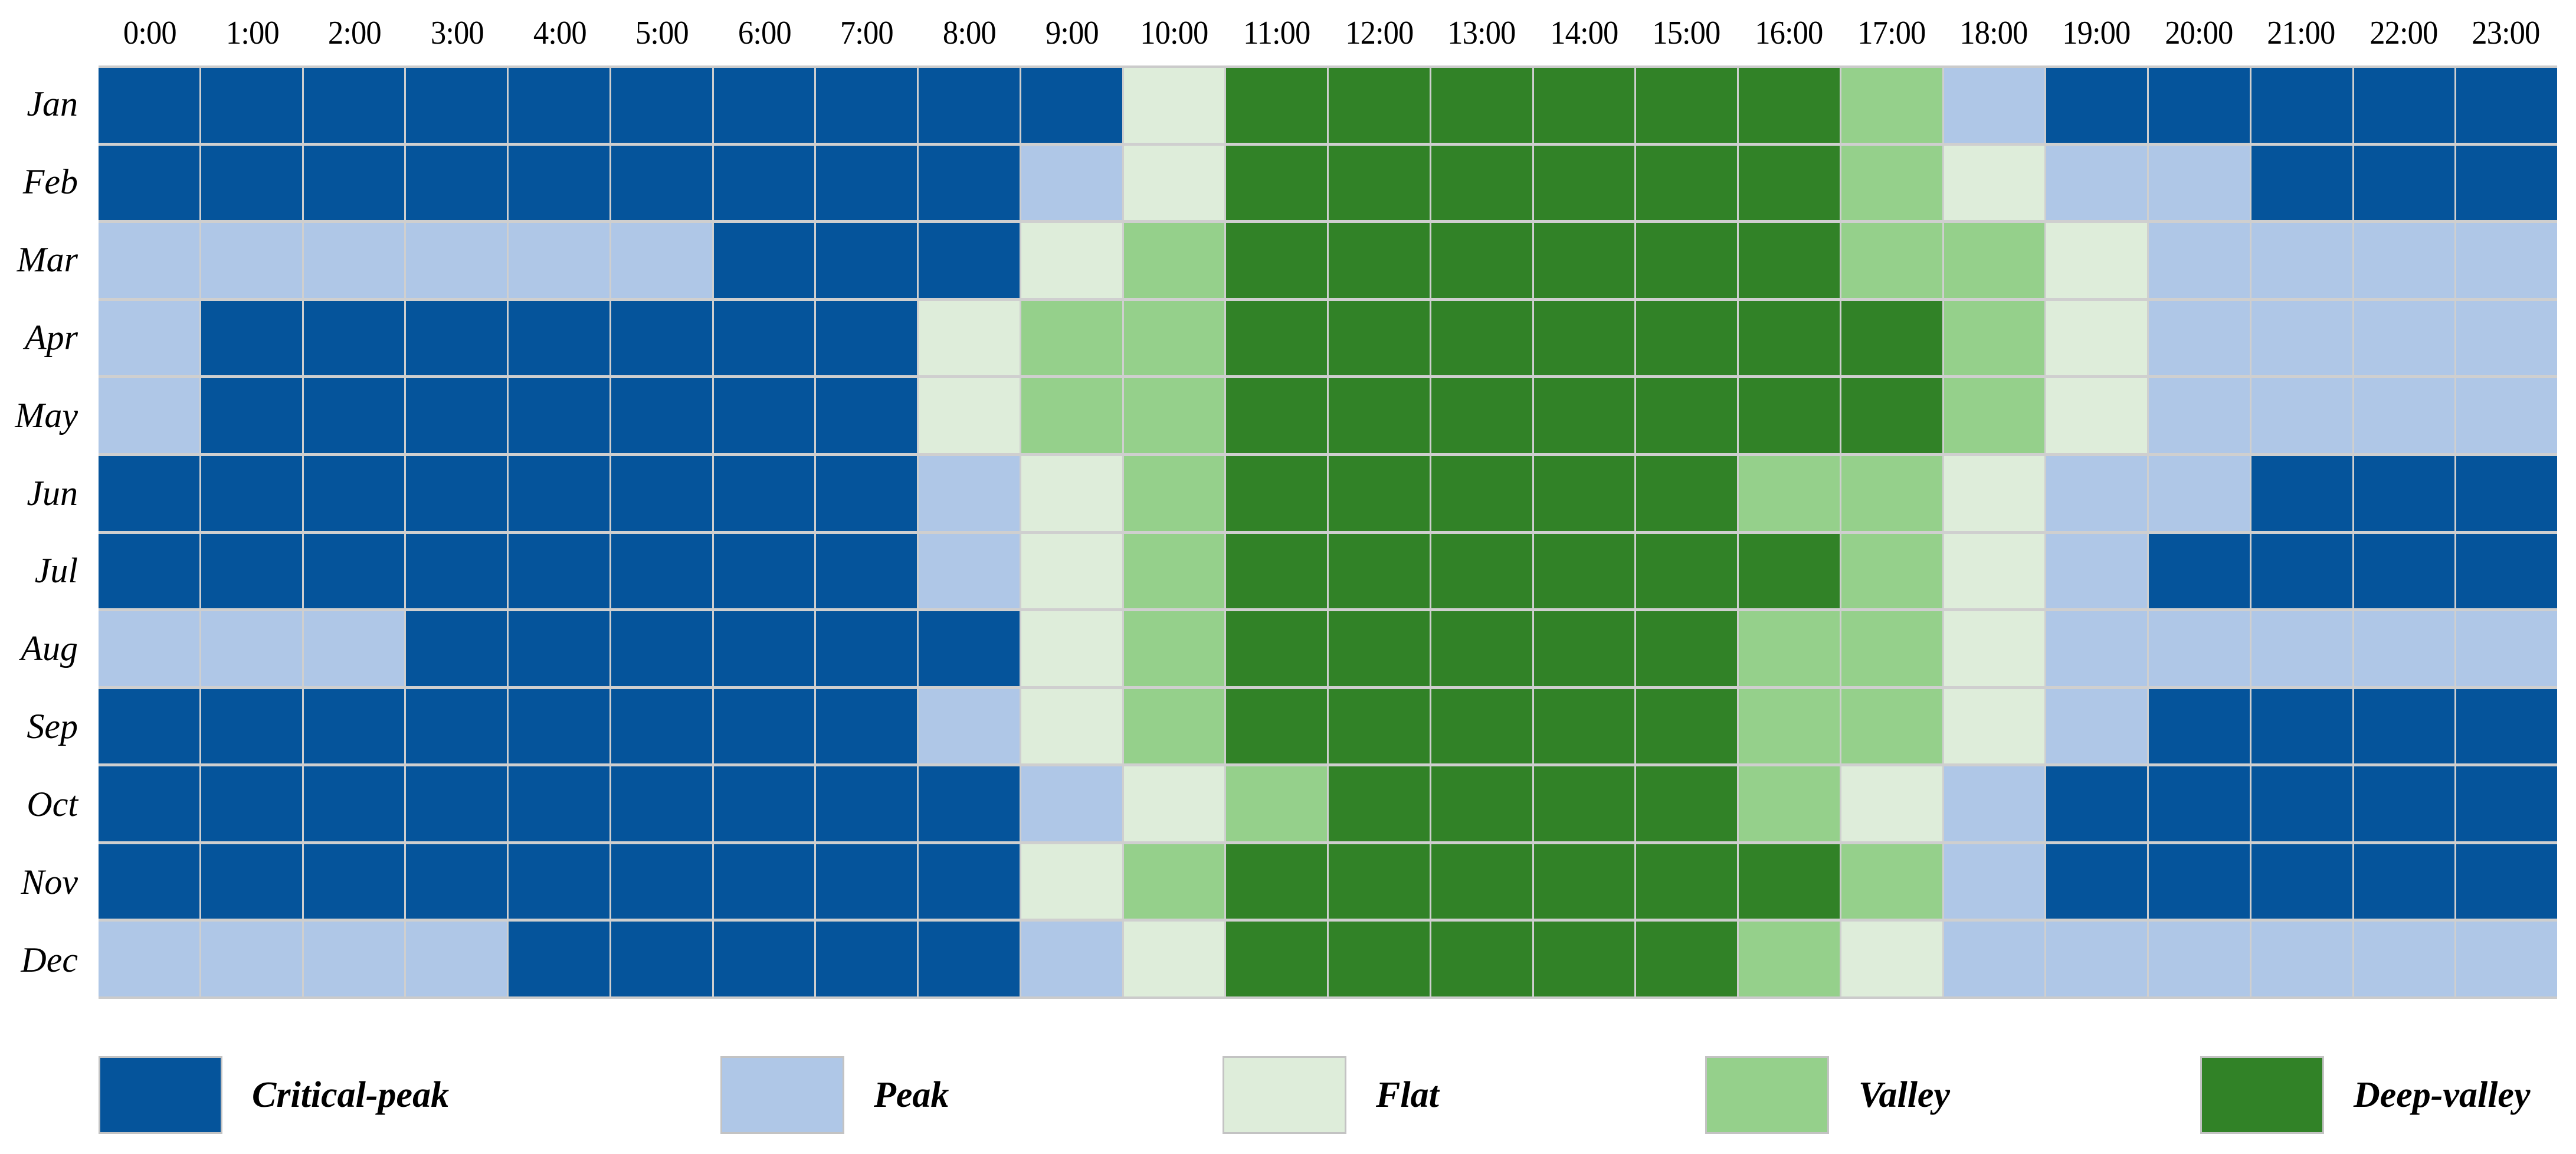 This screenshot has width=2576, height=1154. I want to click on month-tick-label: Oct, so click(52, 804).